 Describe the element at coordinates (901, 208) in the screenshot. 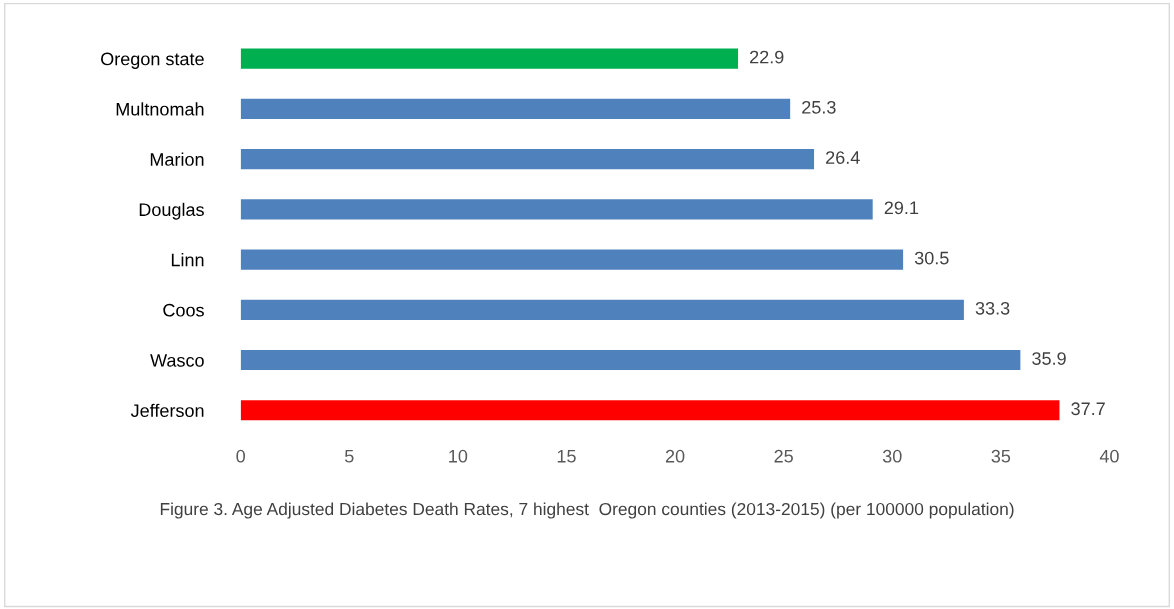

I see `data-label: 29.1` at that location.